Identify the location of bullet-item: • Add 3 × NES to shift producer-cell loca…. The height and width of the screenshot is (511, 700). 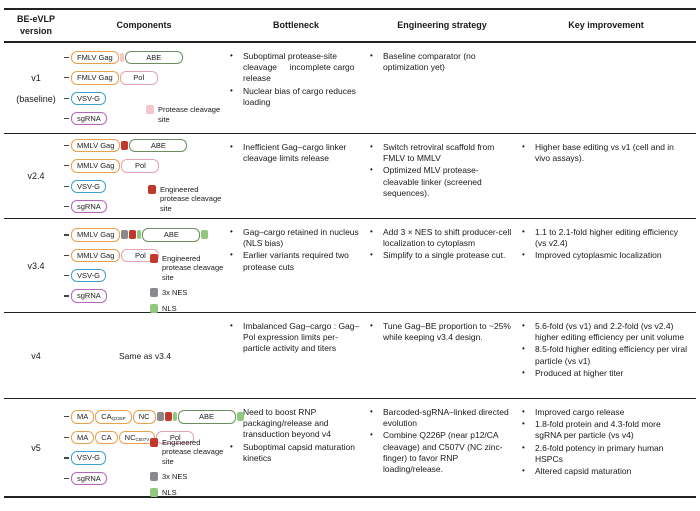
(441, 238).